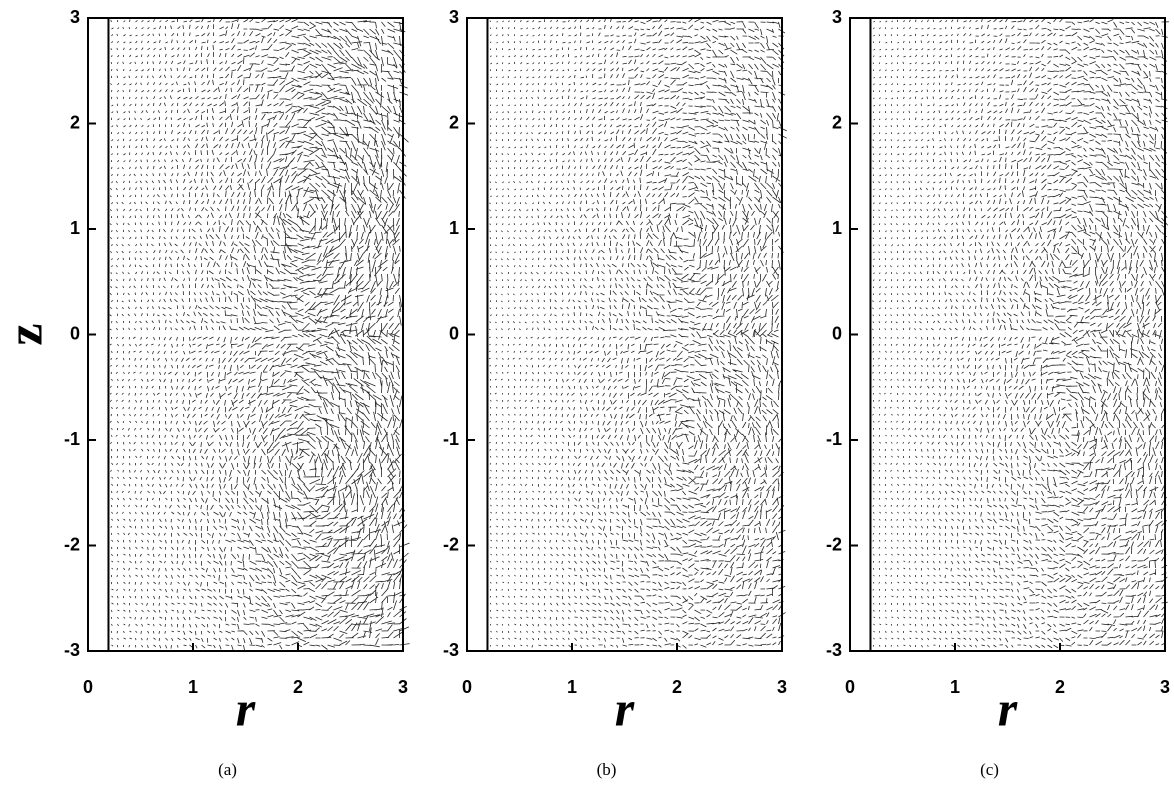 This screenshot has height=789, width=1174. I want to click on caption: (a), so click(227, 769).